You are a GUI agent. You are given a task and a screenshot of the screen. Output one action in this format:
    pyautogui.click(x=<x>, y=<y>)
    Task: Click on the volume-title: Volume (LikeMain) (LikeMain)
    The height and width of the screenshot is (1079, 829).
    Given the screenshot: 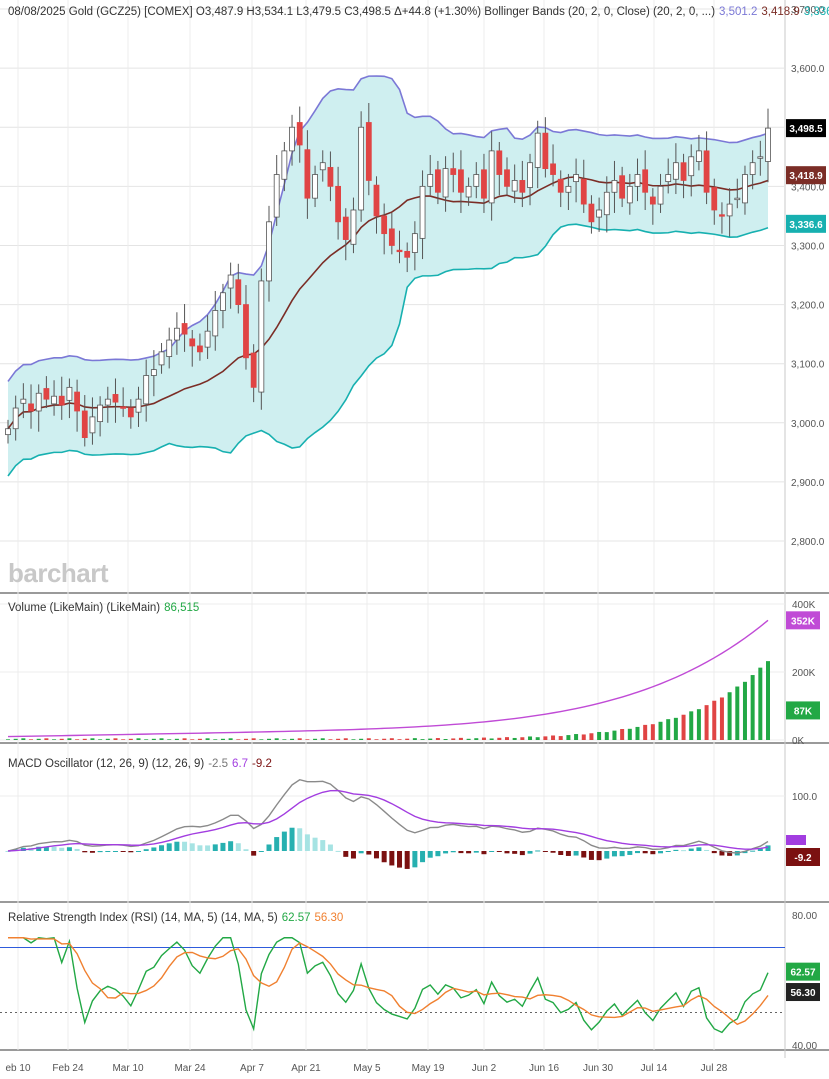 What is the action you would take?
    pyautogui.click(x=84, y=608)
    